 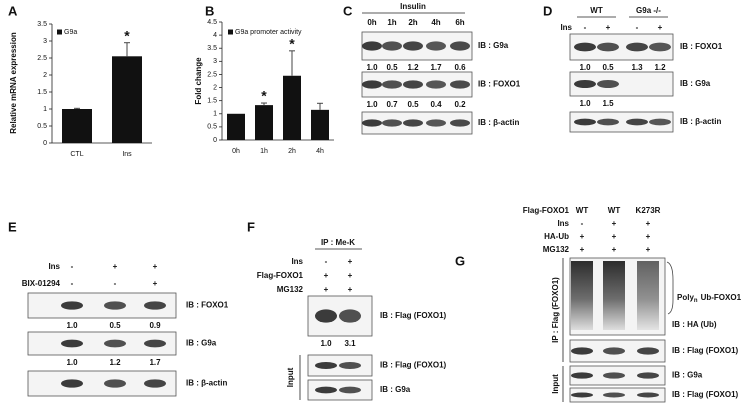 What do you see at coordinates (694, 324) in the screenshot?
I see `blot-label: IB : HA (Ub)` at bounding box center [694, 324].